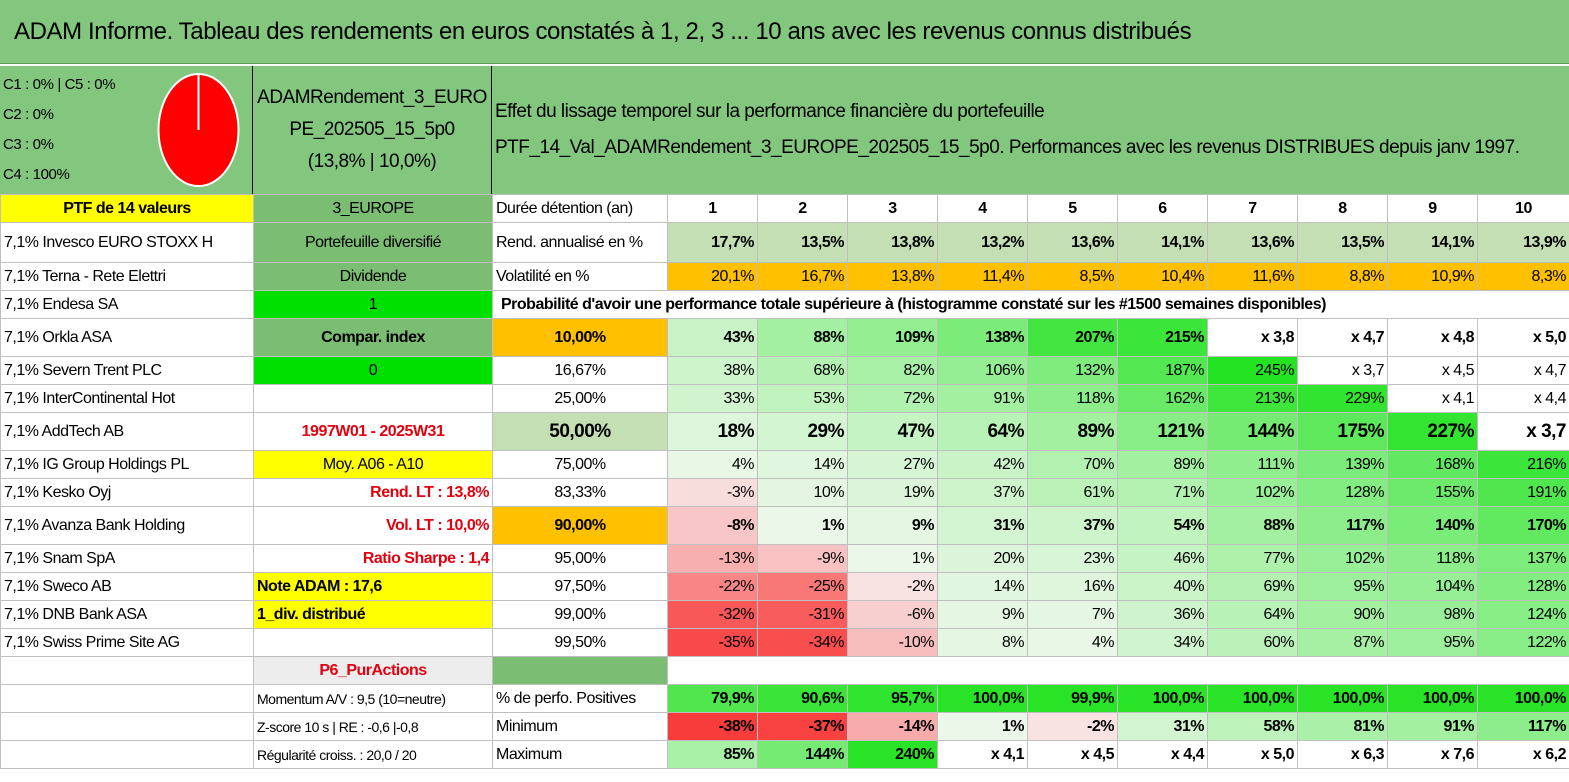 Image resolution: width=1569 pixels, height=782 pixels. Describe the element at coordinates (1252, 370) in the screenshot. I see `probability-value: 245%` at that location.